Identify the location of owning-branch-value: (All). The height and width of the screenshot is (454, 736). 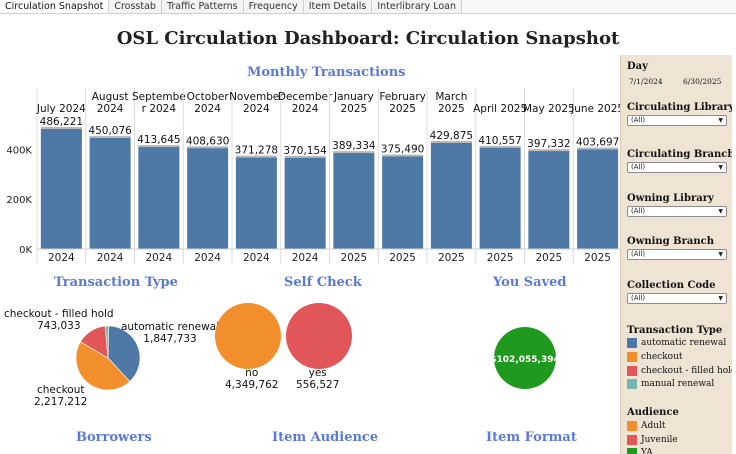
(638, 254).